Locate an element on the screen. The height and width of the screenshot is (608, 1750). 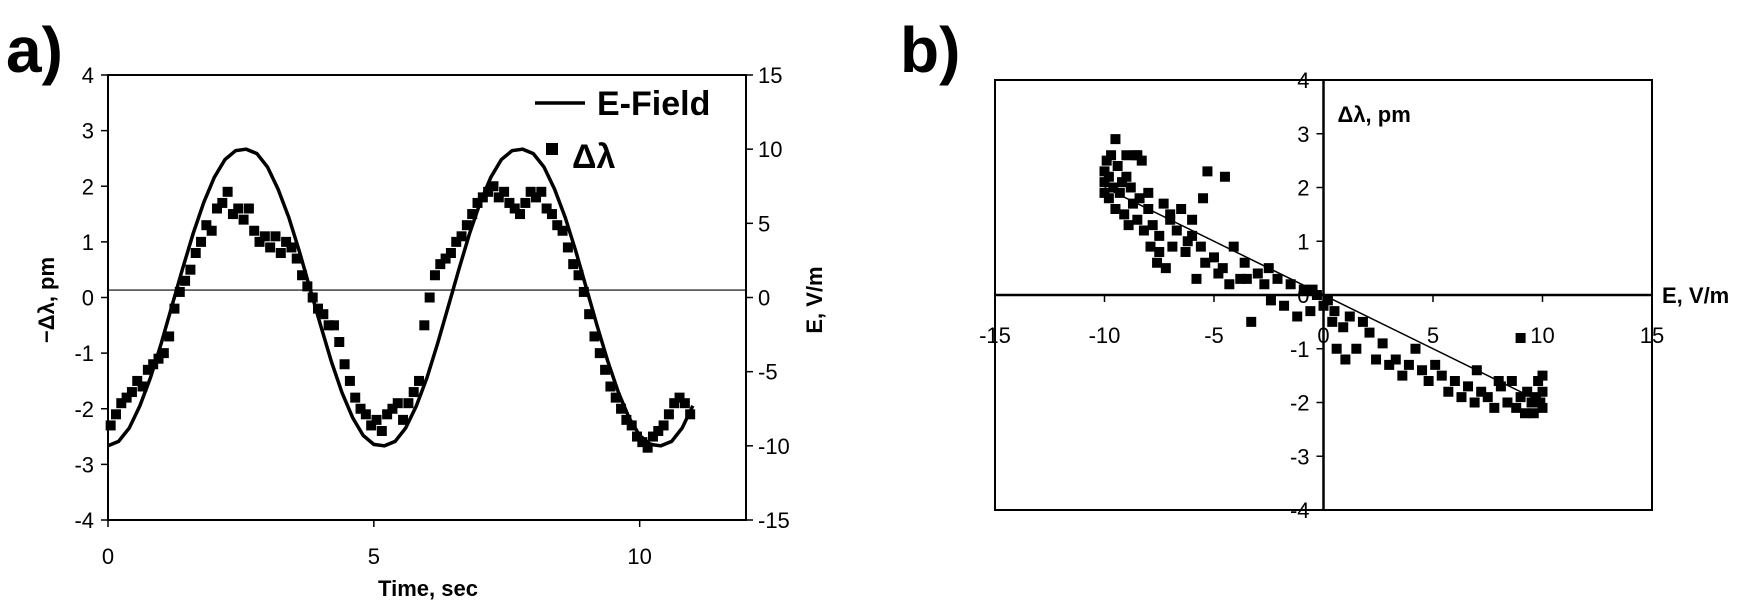
panel-a-left-tick-label: -4 is located at coordinates (84, 520).